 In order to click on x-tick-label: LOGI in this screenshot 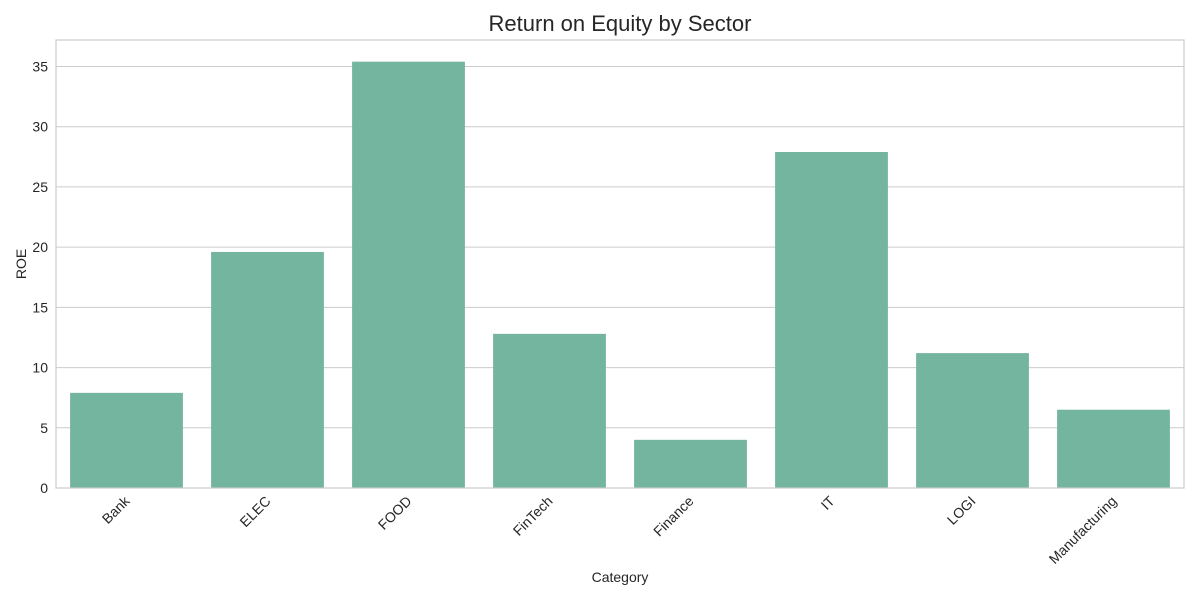, I will do `click(961, 510)`.